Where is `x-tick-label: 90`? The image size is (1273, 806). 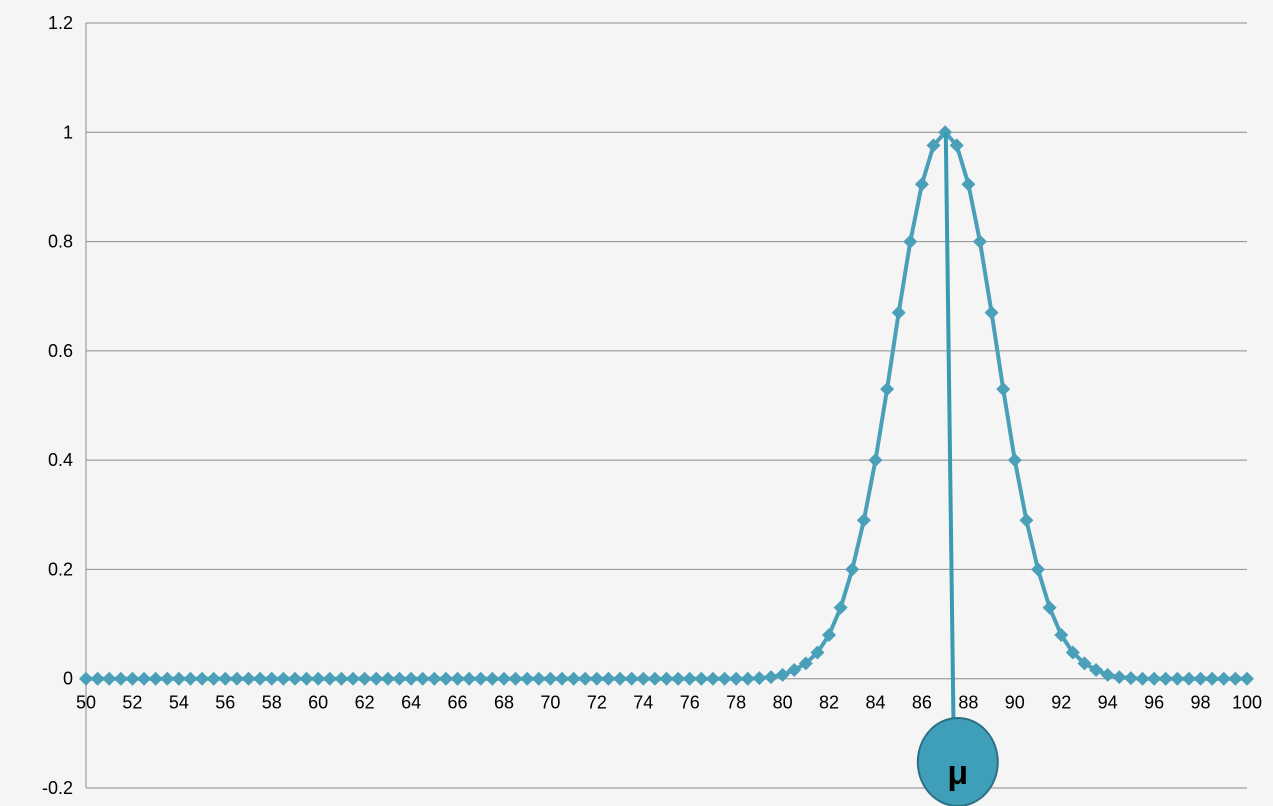 x-tick-label: 90 is located at coordinates (1015, 703).